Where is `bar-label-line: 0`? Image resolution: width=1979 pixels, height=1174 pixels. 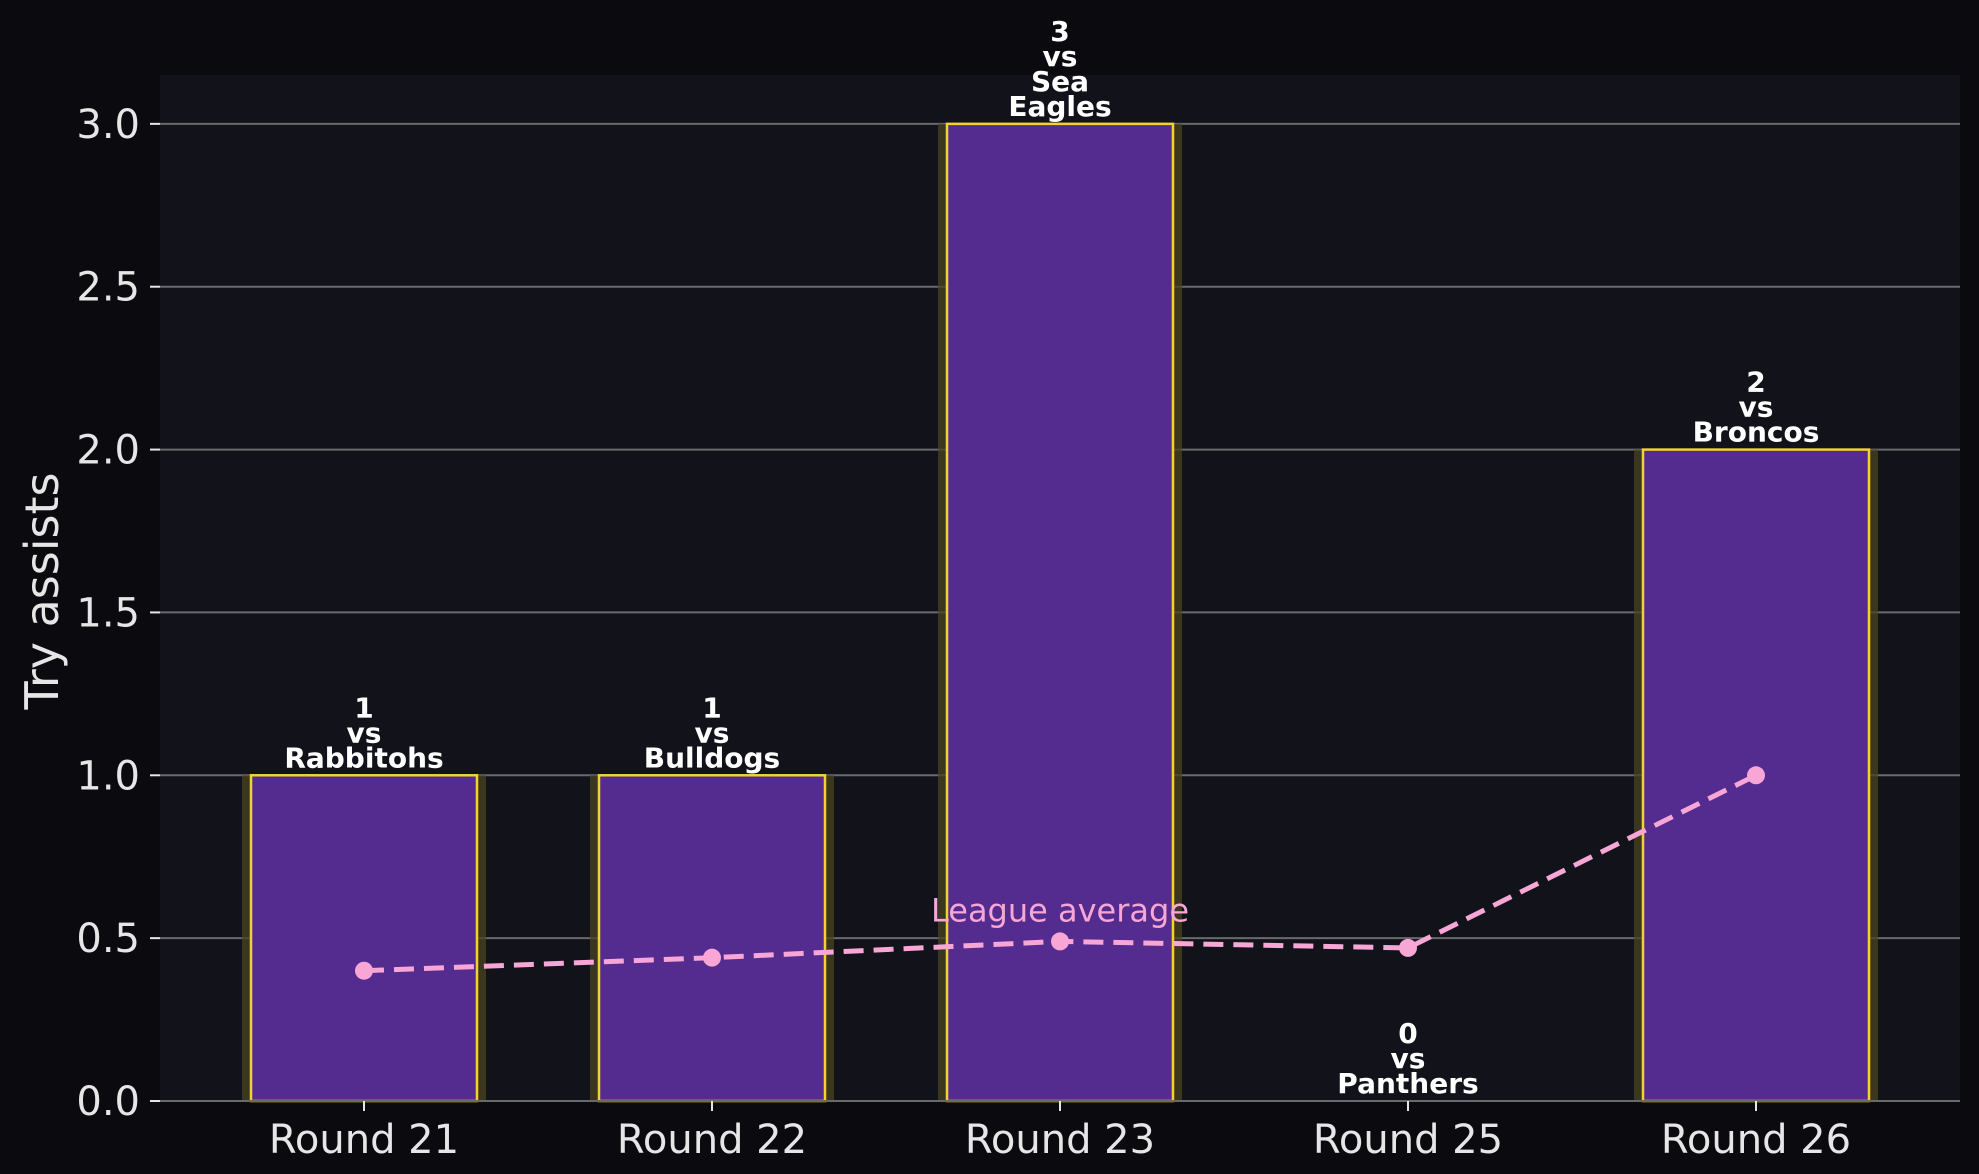 bar-label-line: 0 is located at coordinates (1407, 1033).